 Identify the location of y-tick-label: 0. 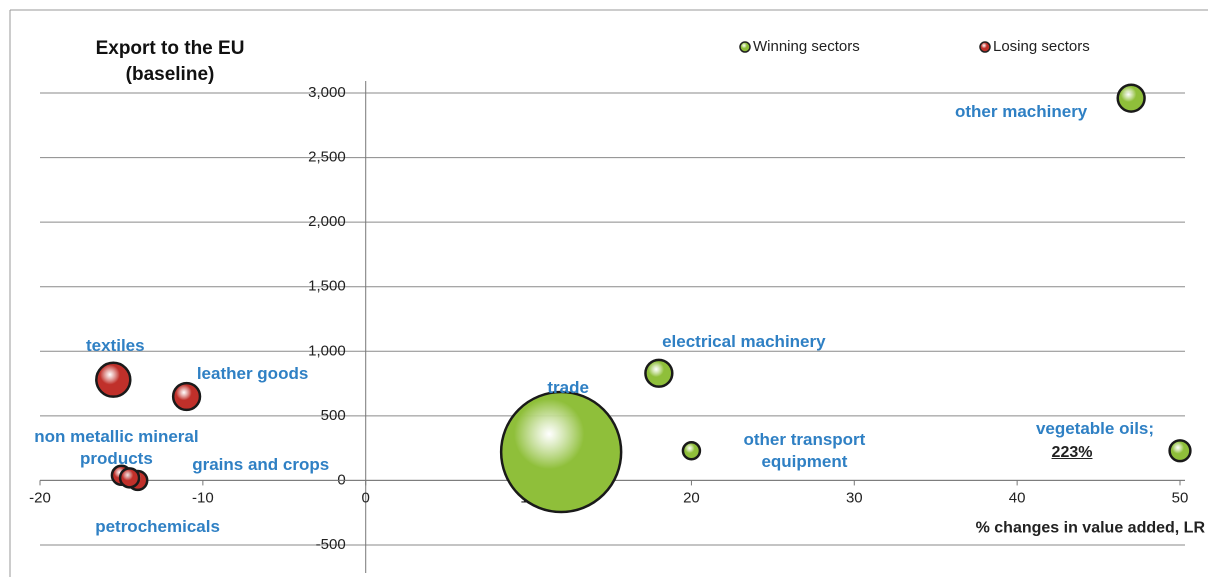
(341, 479).